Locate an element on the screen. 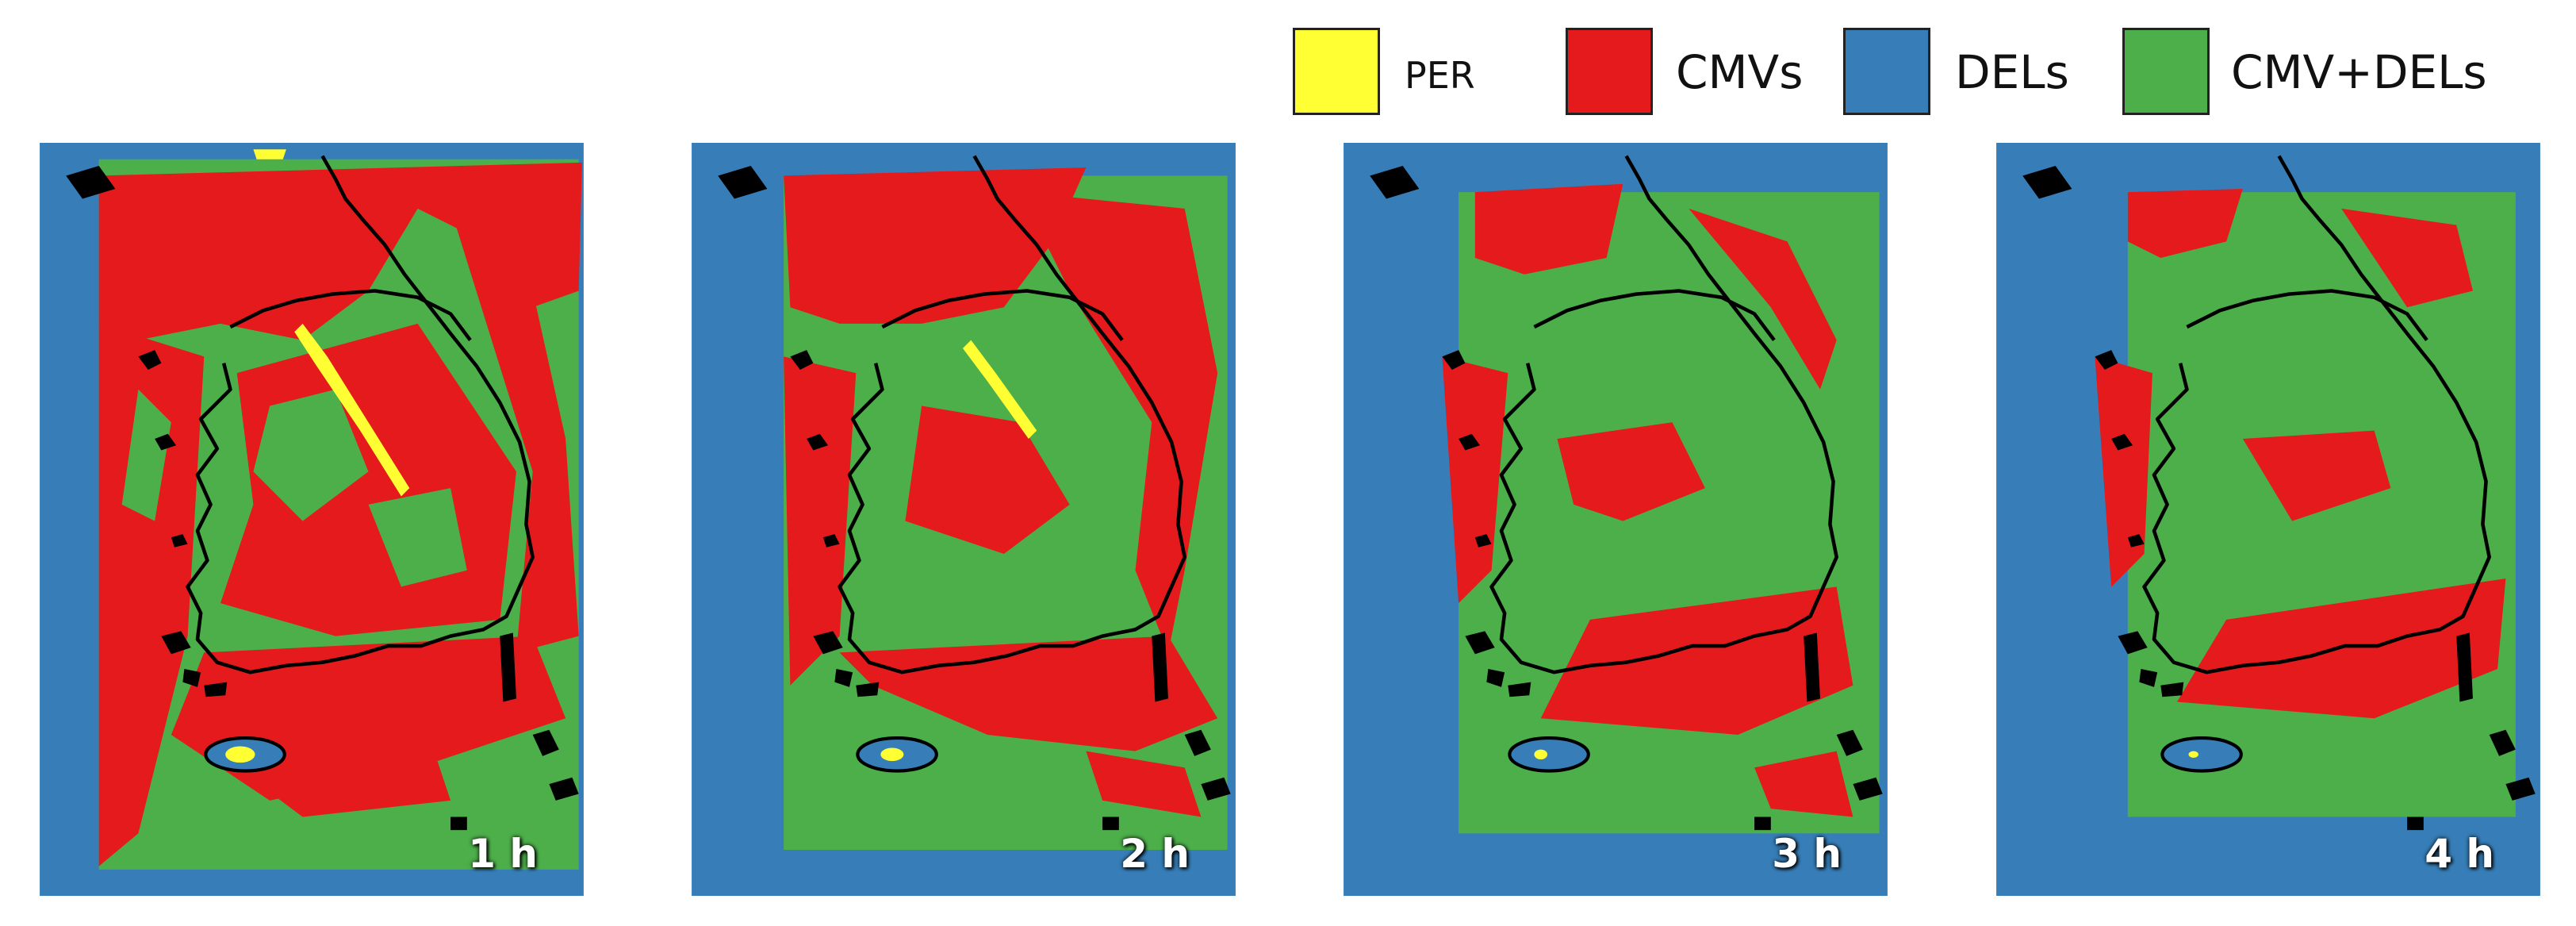 The height and width of the screenshot is (926, 2576). panel-label: 4 h is located at coordinates (2459, 854).